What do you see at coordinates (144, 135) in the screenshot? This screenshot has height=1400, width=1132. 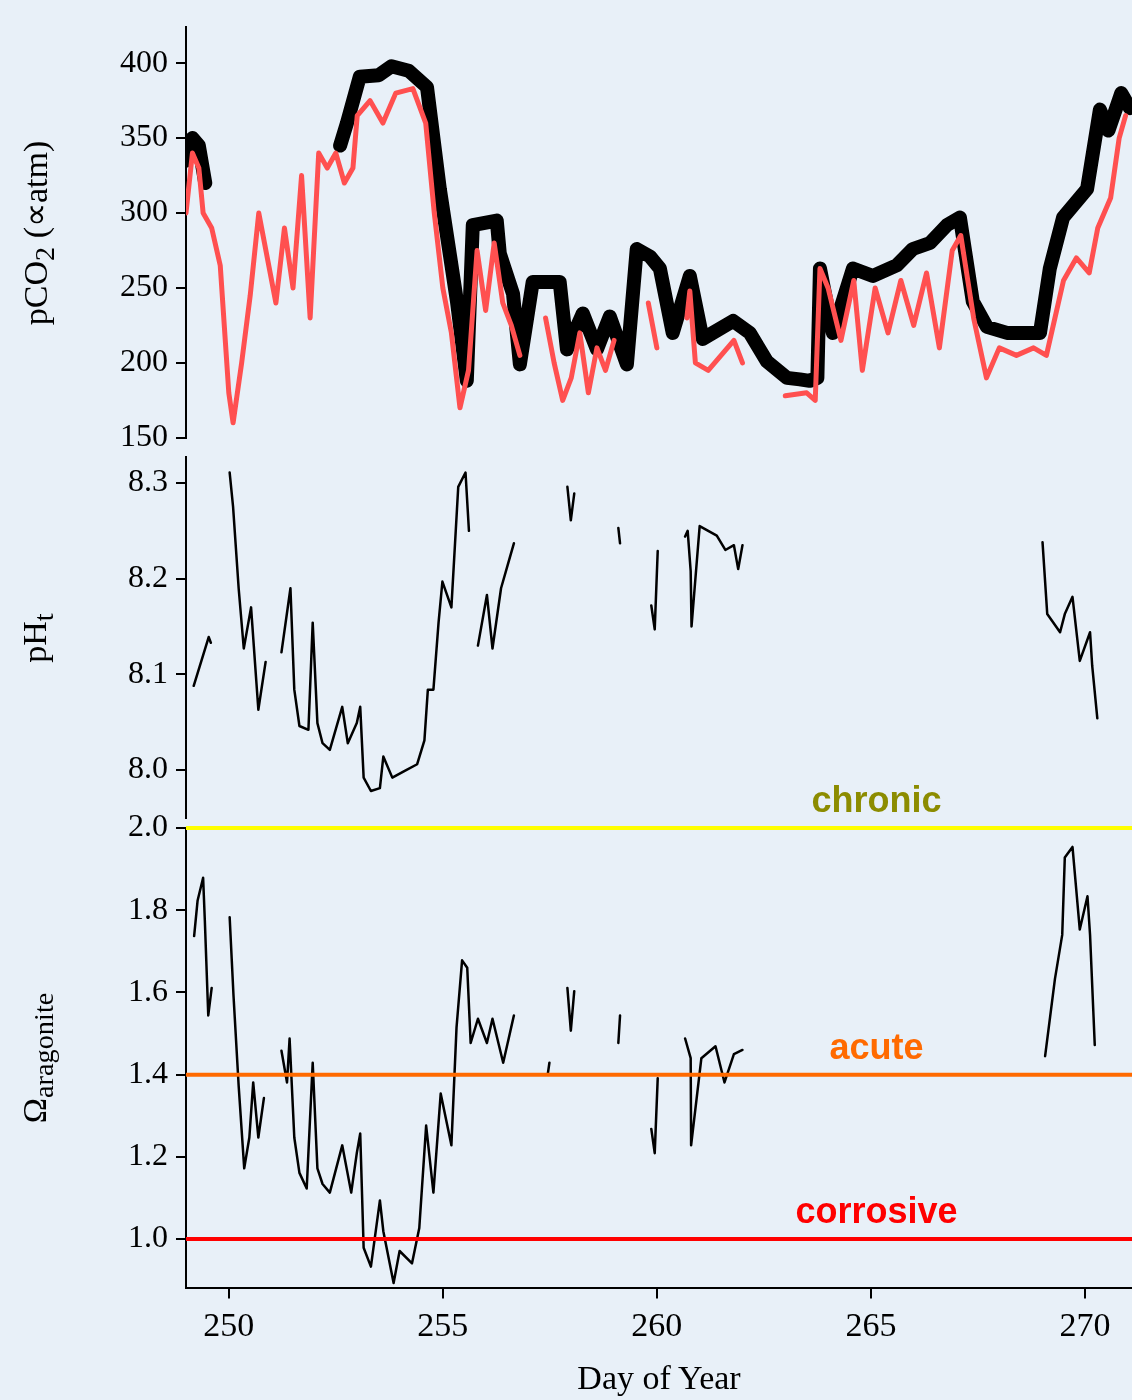 I see `y-tick-label: 350` at bounding box center [144, 135].